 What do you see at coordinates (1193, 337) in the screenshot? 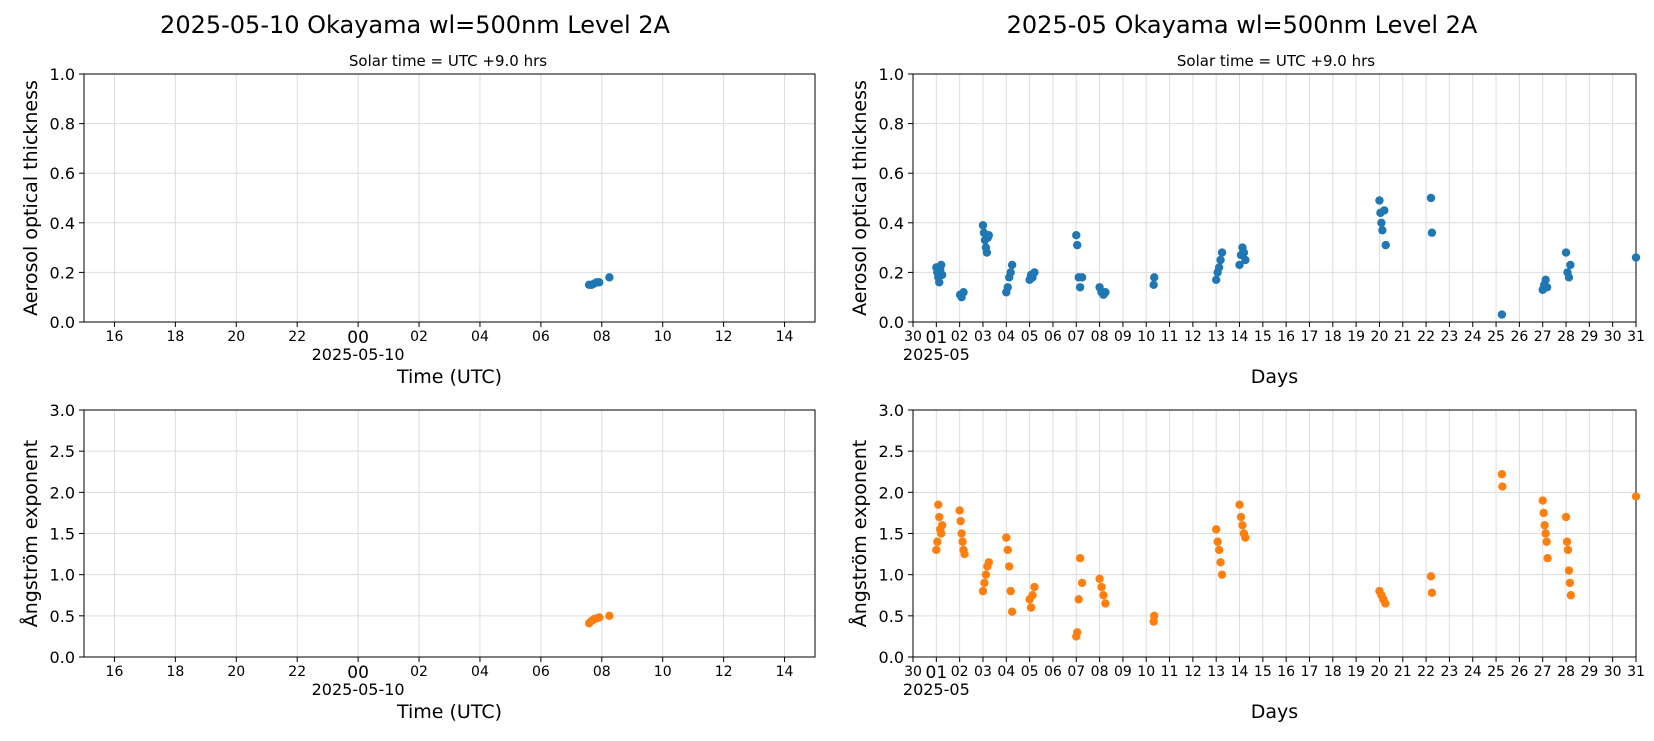
I see `x-tick-label: 12` at bounding box center [1193, 337].